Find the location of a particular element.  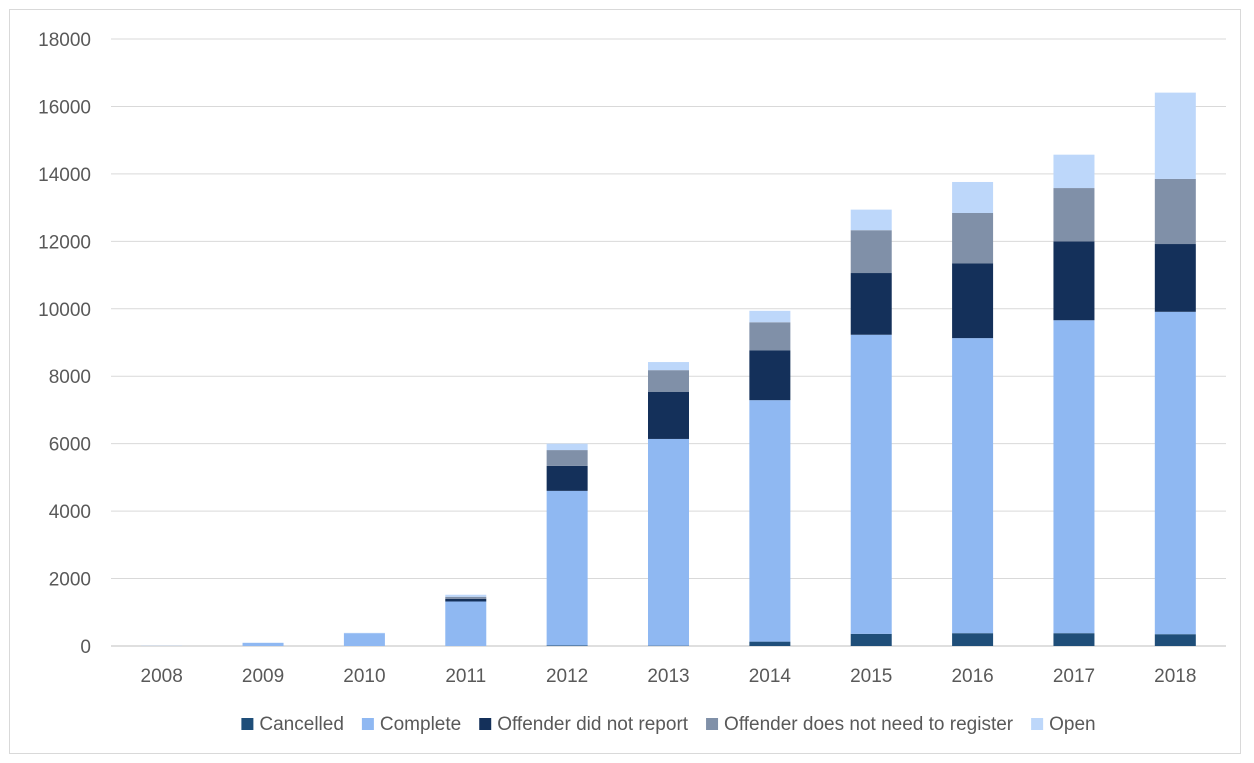

y-tick-label: 14000 is located at coordinates (64, 175).